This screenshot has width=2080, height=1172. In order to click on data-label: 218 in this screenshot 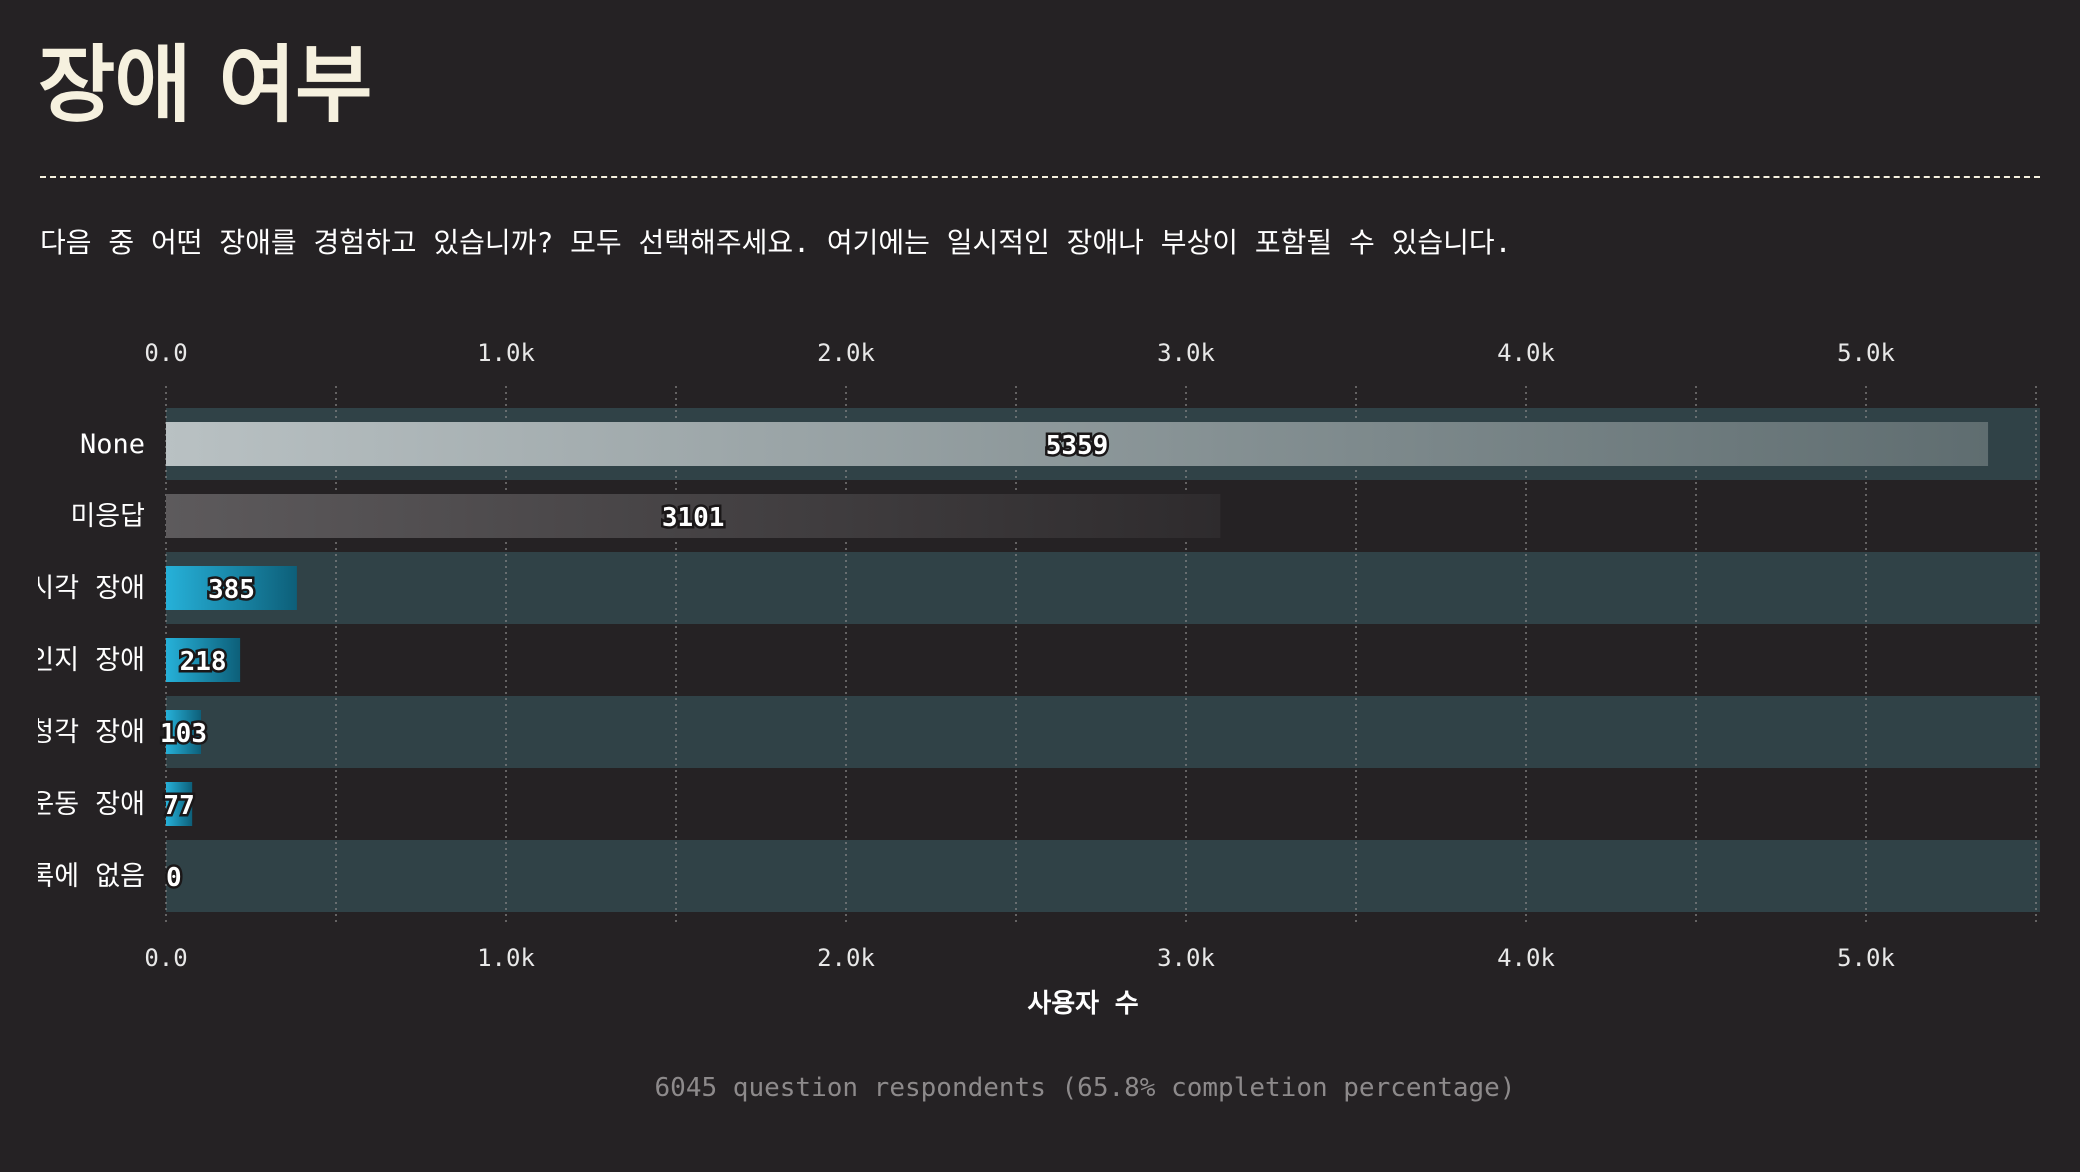, I will do `click(203, 662)`.